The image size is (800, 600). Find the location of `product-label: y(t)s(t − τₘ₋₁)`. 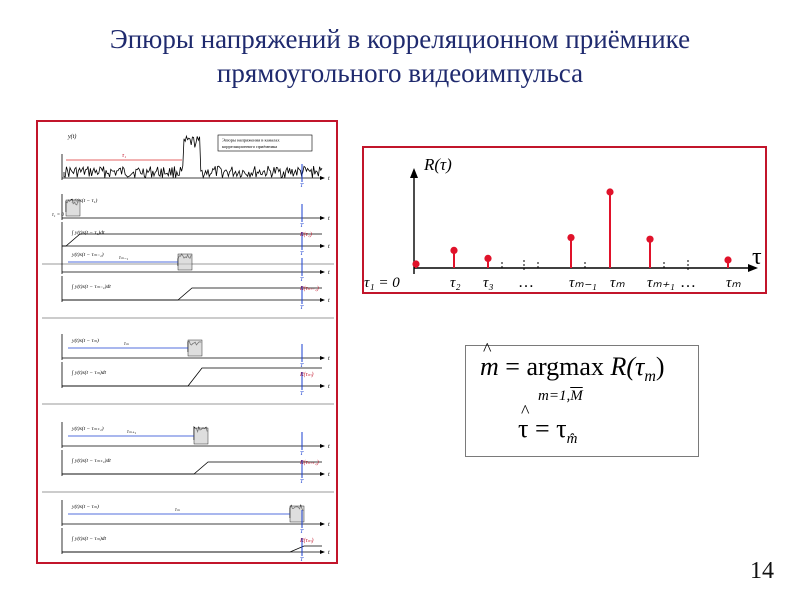

product-label: y(t)s(t − τₘ₋₁) is located at coordinates (87, 254).